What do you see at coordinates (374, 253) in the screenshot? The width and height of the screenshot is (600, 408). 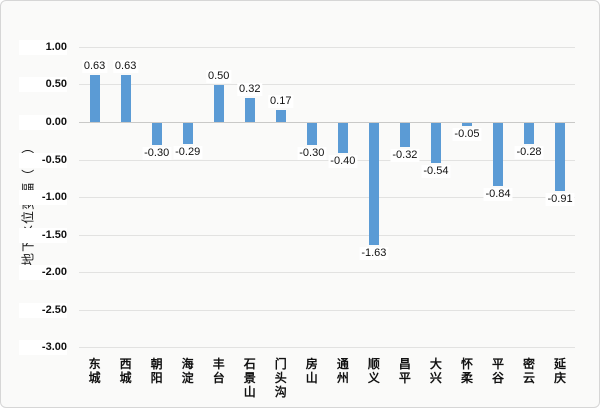 I see `data-label: -1.63` at bounding box center [374, 253].